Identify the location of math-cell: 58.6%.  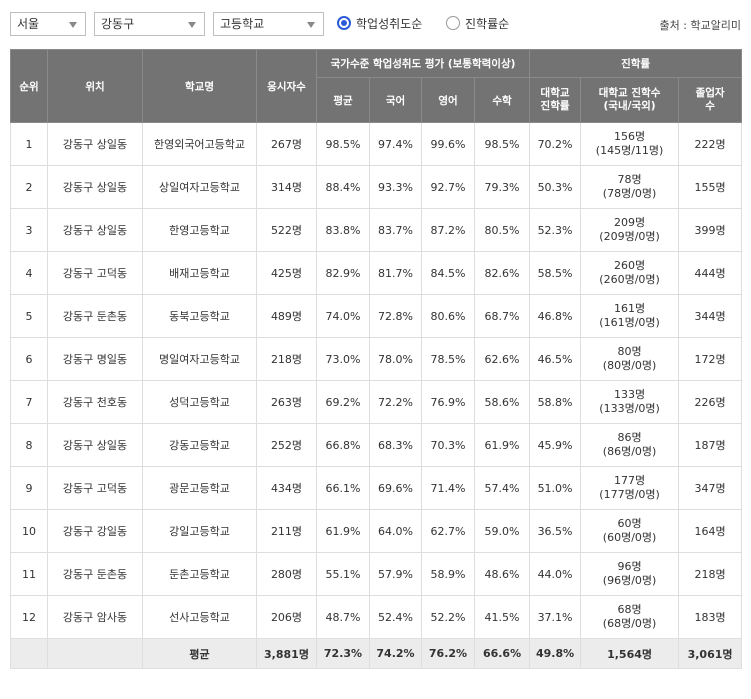
(502, 402).